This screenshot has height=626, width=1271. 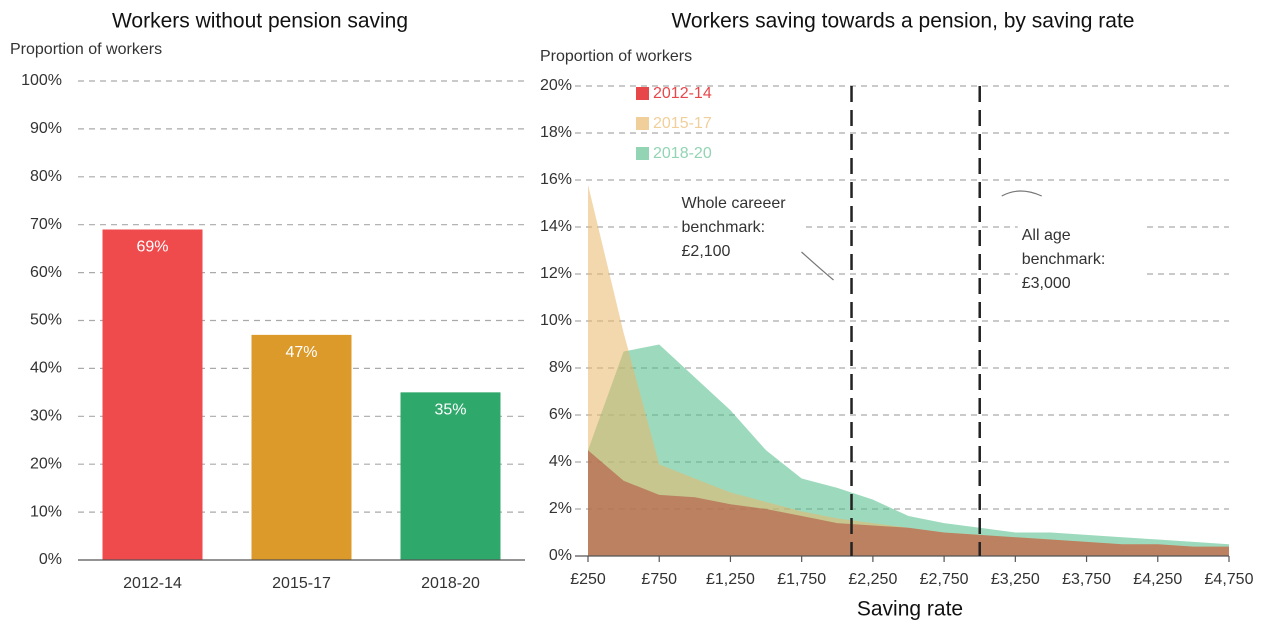 What do you see at coordinates (556, 132) in the screenshot?
I see `y-tick-label: 18%` at bounding box center [556, 132].